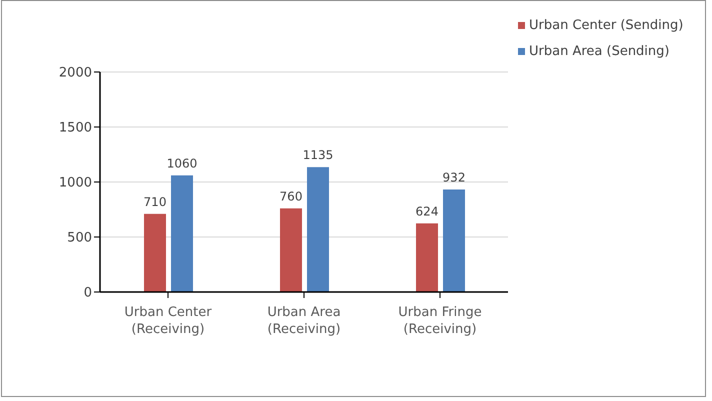 The width and height of the screenshot is (712, 401). Describe the element at coordinates (454, 177) in the screenshot. I see `data-label: 932` at that location.